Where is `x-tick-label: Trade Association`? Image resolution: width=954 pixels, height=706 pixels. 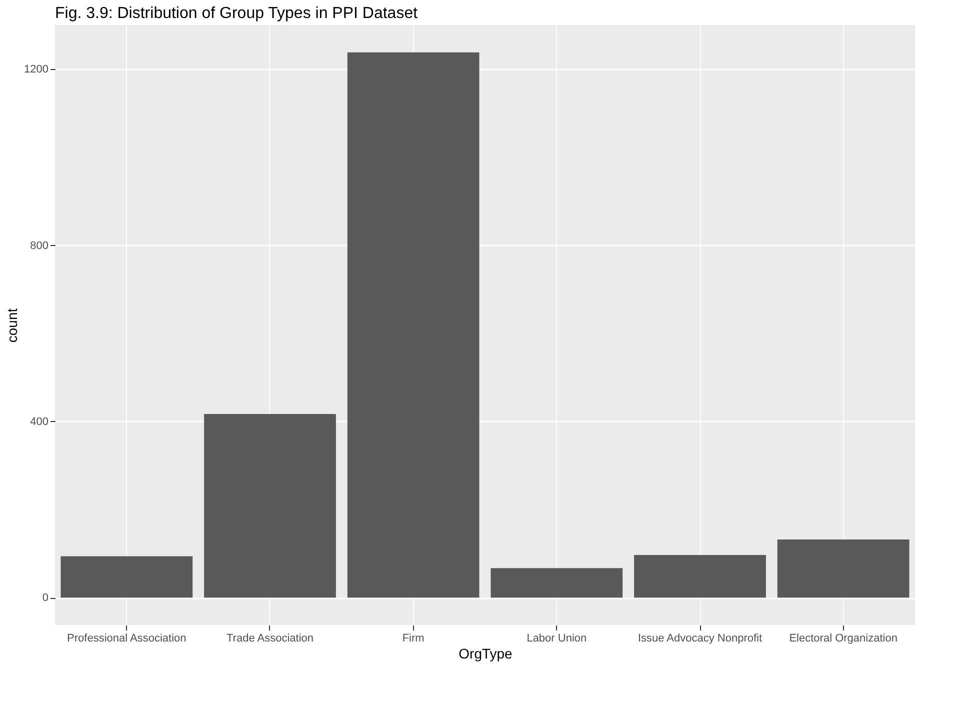 x-tick-label: Trade Association is located at coordinates (270, 638).